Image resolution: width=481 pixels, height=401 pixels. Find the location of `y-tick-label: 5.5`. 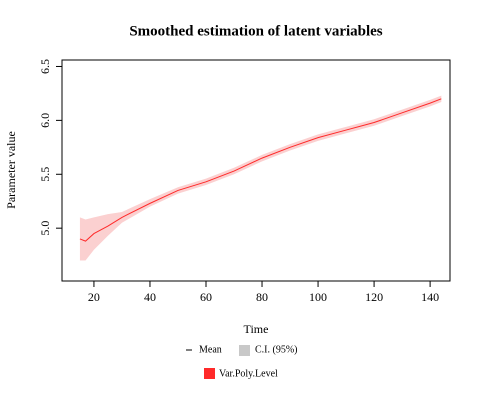

y-tick-label: 5.5 is located at coordinates (45, 174).